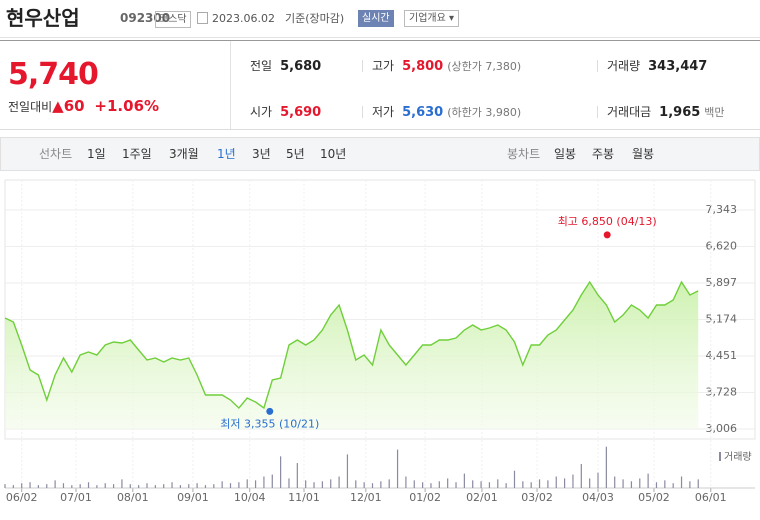 This screenshot has width=760, height=520. Describe the element at coordinates (537, 497) in the screenshot. I see `x-tick-label: 03/02` at that location.